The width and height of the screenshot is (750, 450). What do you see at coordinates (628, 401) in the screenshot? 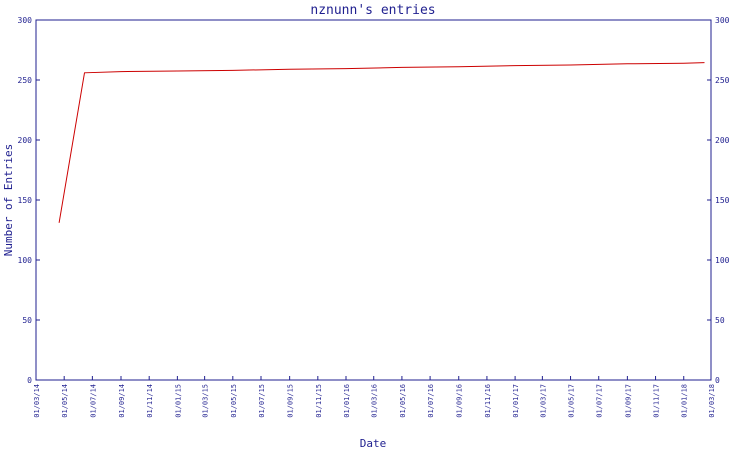
I see `x-tick-label: 01/09/17` at bounding box center [628, 401].